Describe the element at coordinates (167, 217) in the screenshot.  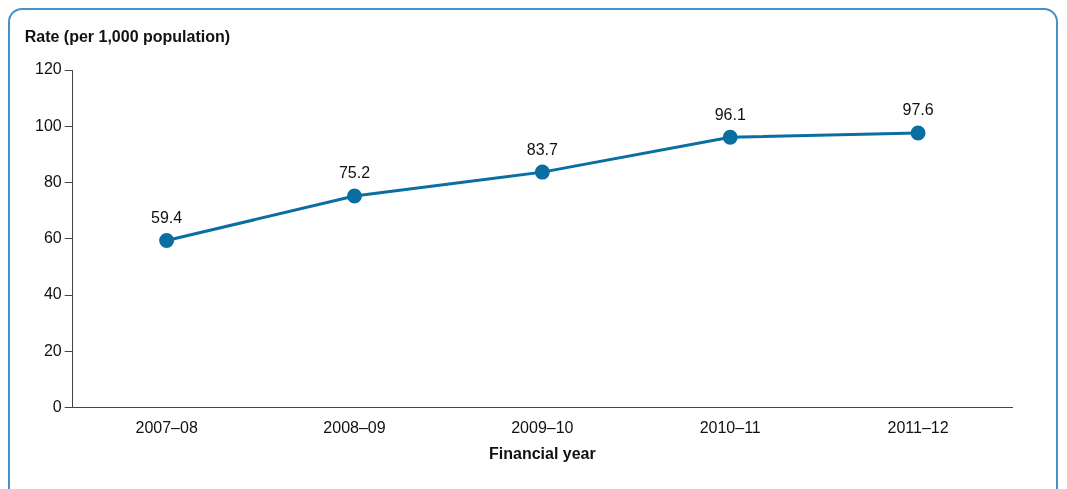
I see `data-label: 59.4` at that location.